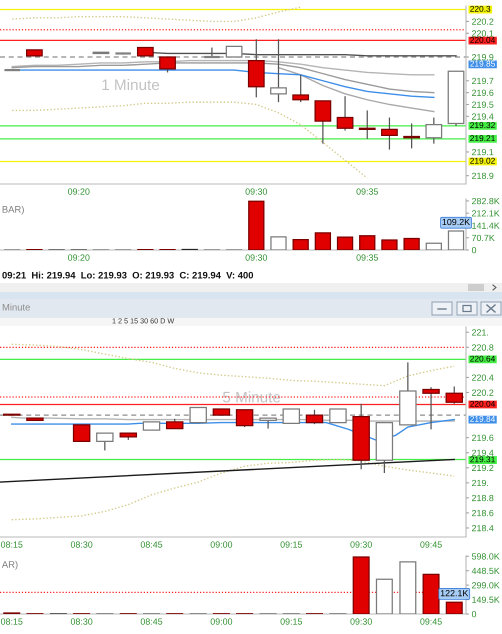  I want to click on ref-line-label: 219.31, so click(482, 459).